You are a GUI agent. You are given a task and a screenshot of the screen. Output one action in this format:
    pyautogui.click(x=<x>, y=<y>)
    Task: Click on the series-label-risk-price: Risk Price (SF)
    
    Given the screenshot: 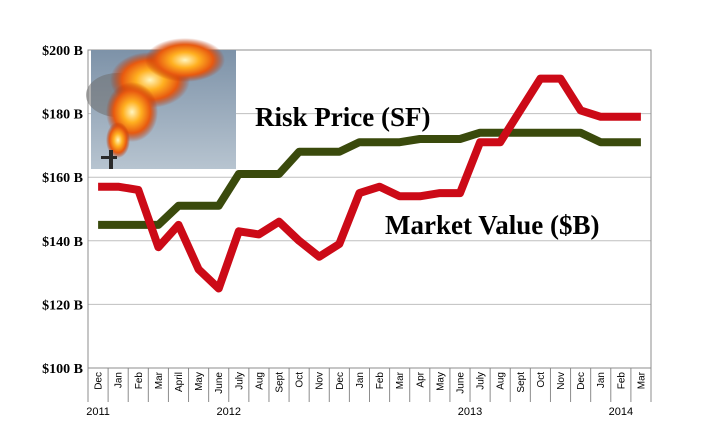 What is the action you would take?
    pyautogui.click(x=342, y=117)
    